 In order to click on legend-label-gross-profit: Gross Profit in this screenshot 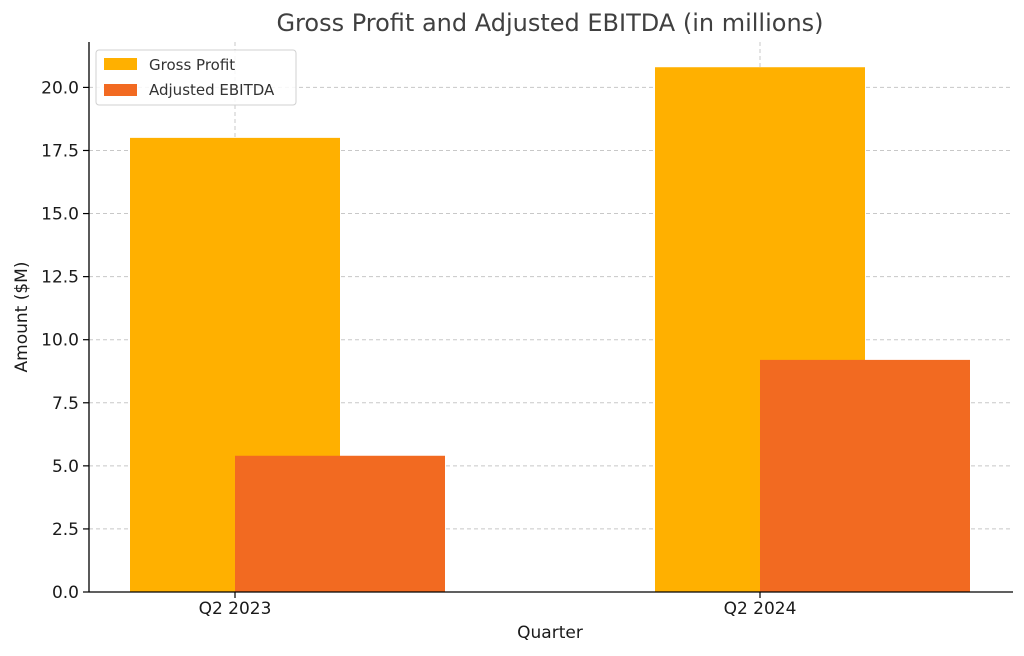, I will do `click(192, 65)`.